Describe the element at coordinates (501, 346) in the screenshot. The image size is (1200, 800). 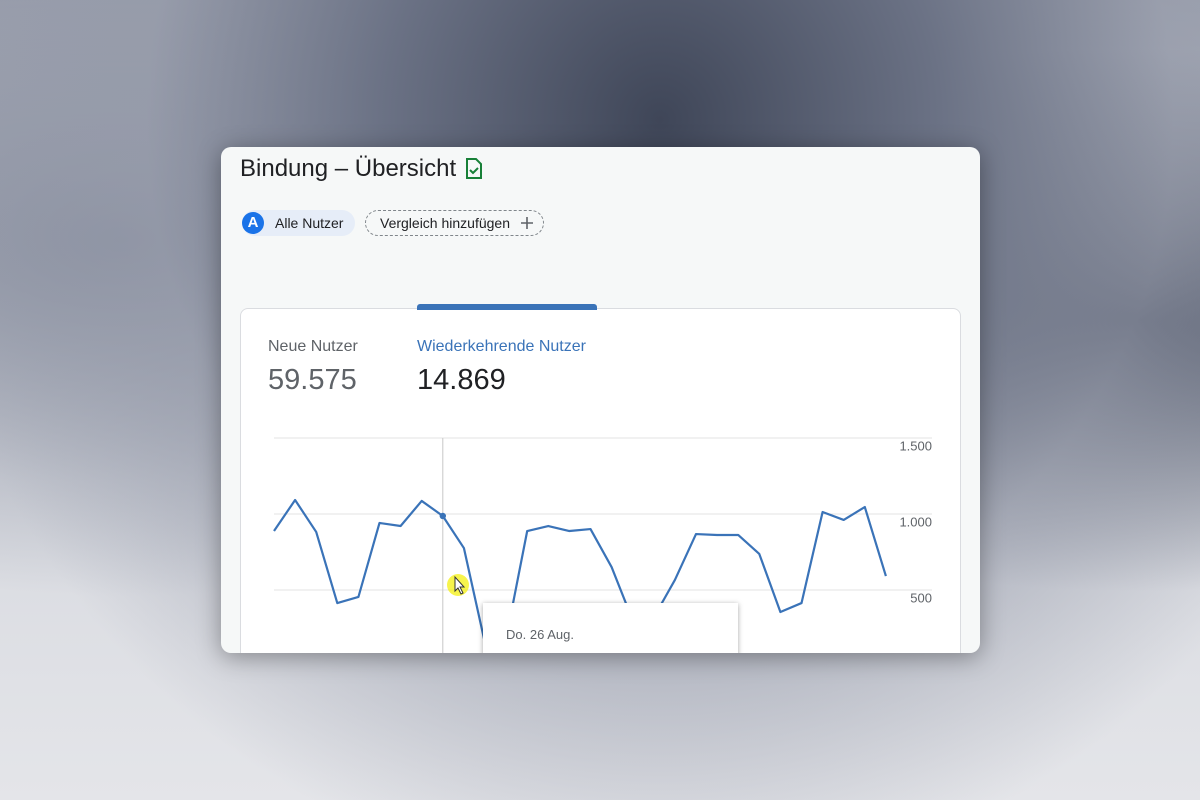
I see `metric-label: Wiederkehrende Nutzer` at that location.